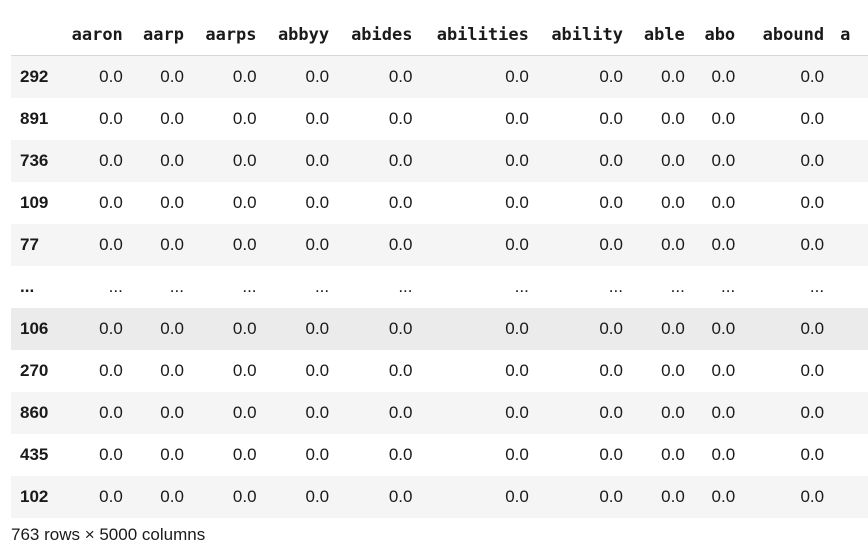  What do you see at coordinates (95, 35) in the screenshot?
I see `column-header: aaron` at bounding box center [95, 35].